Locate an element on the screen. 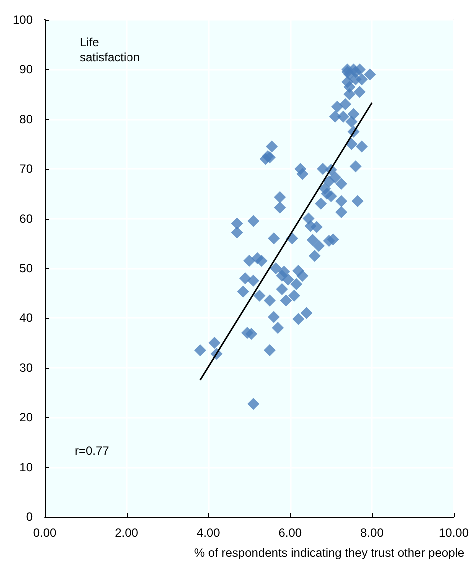 The width and height of the screenshot is (472, 564). y-tick-label: 20 is located at coordinates (27, 417).